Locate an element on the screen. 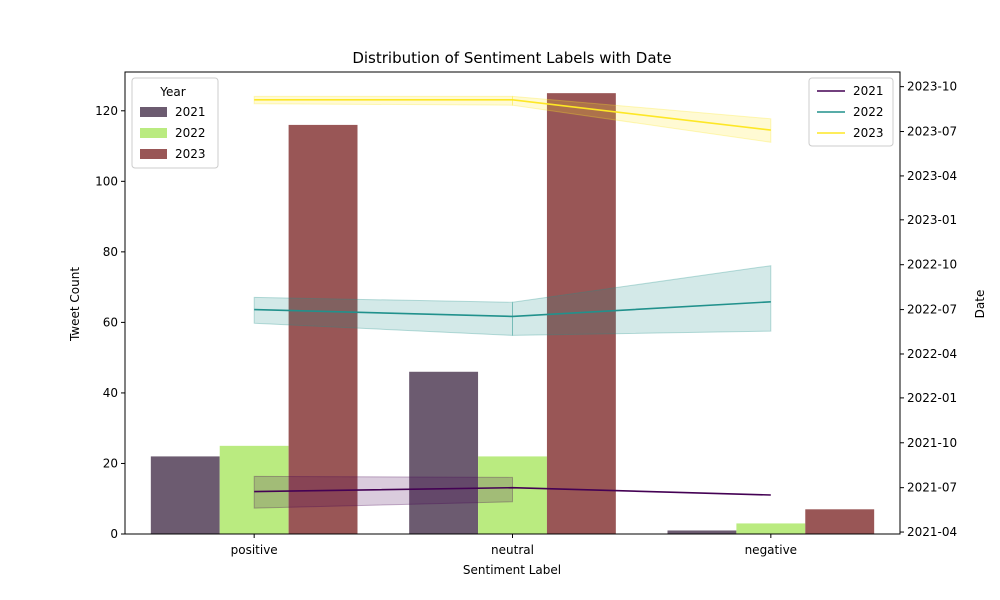  bar-2021-negative is located at coordinates (702, 532).